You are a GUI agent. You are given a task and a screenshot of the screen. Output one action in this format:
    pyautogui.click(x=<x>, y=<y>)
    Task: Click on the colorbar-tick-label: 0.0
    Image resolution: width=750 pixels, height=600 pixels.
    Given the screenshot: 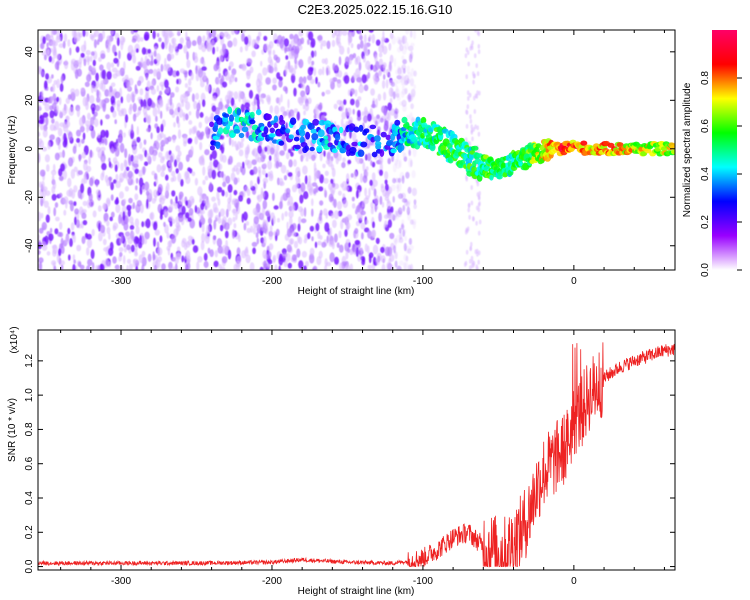 What is the action you would take?
    pyautogui.click(x=705, y=270)
    